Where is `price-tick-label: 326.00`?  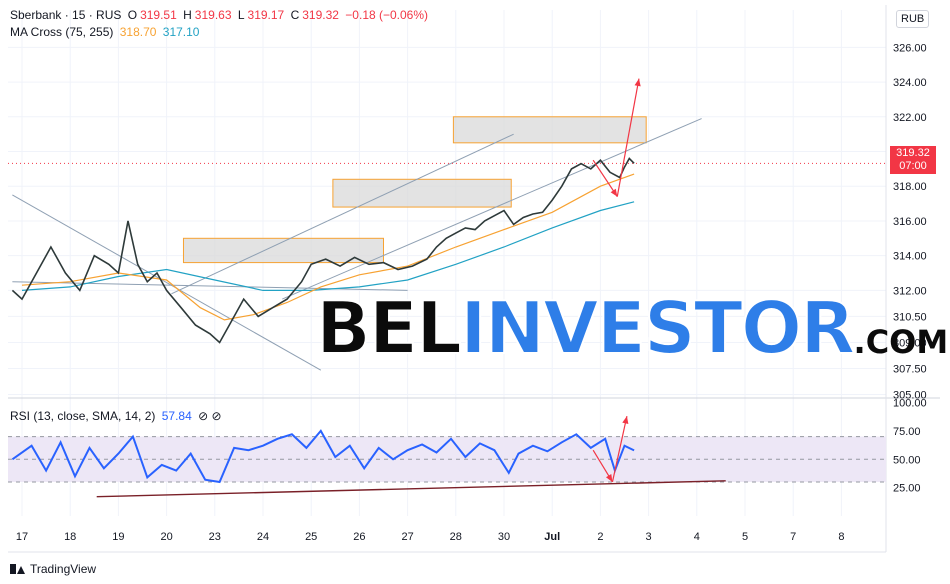
price-tick-label: 326.00 is located at coordinates (910, 48).